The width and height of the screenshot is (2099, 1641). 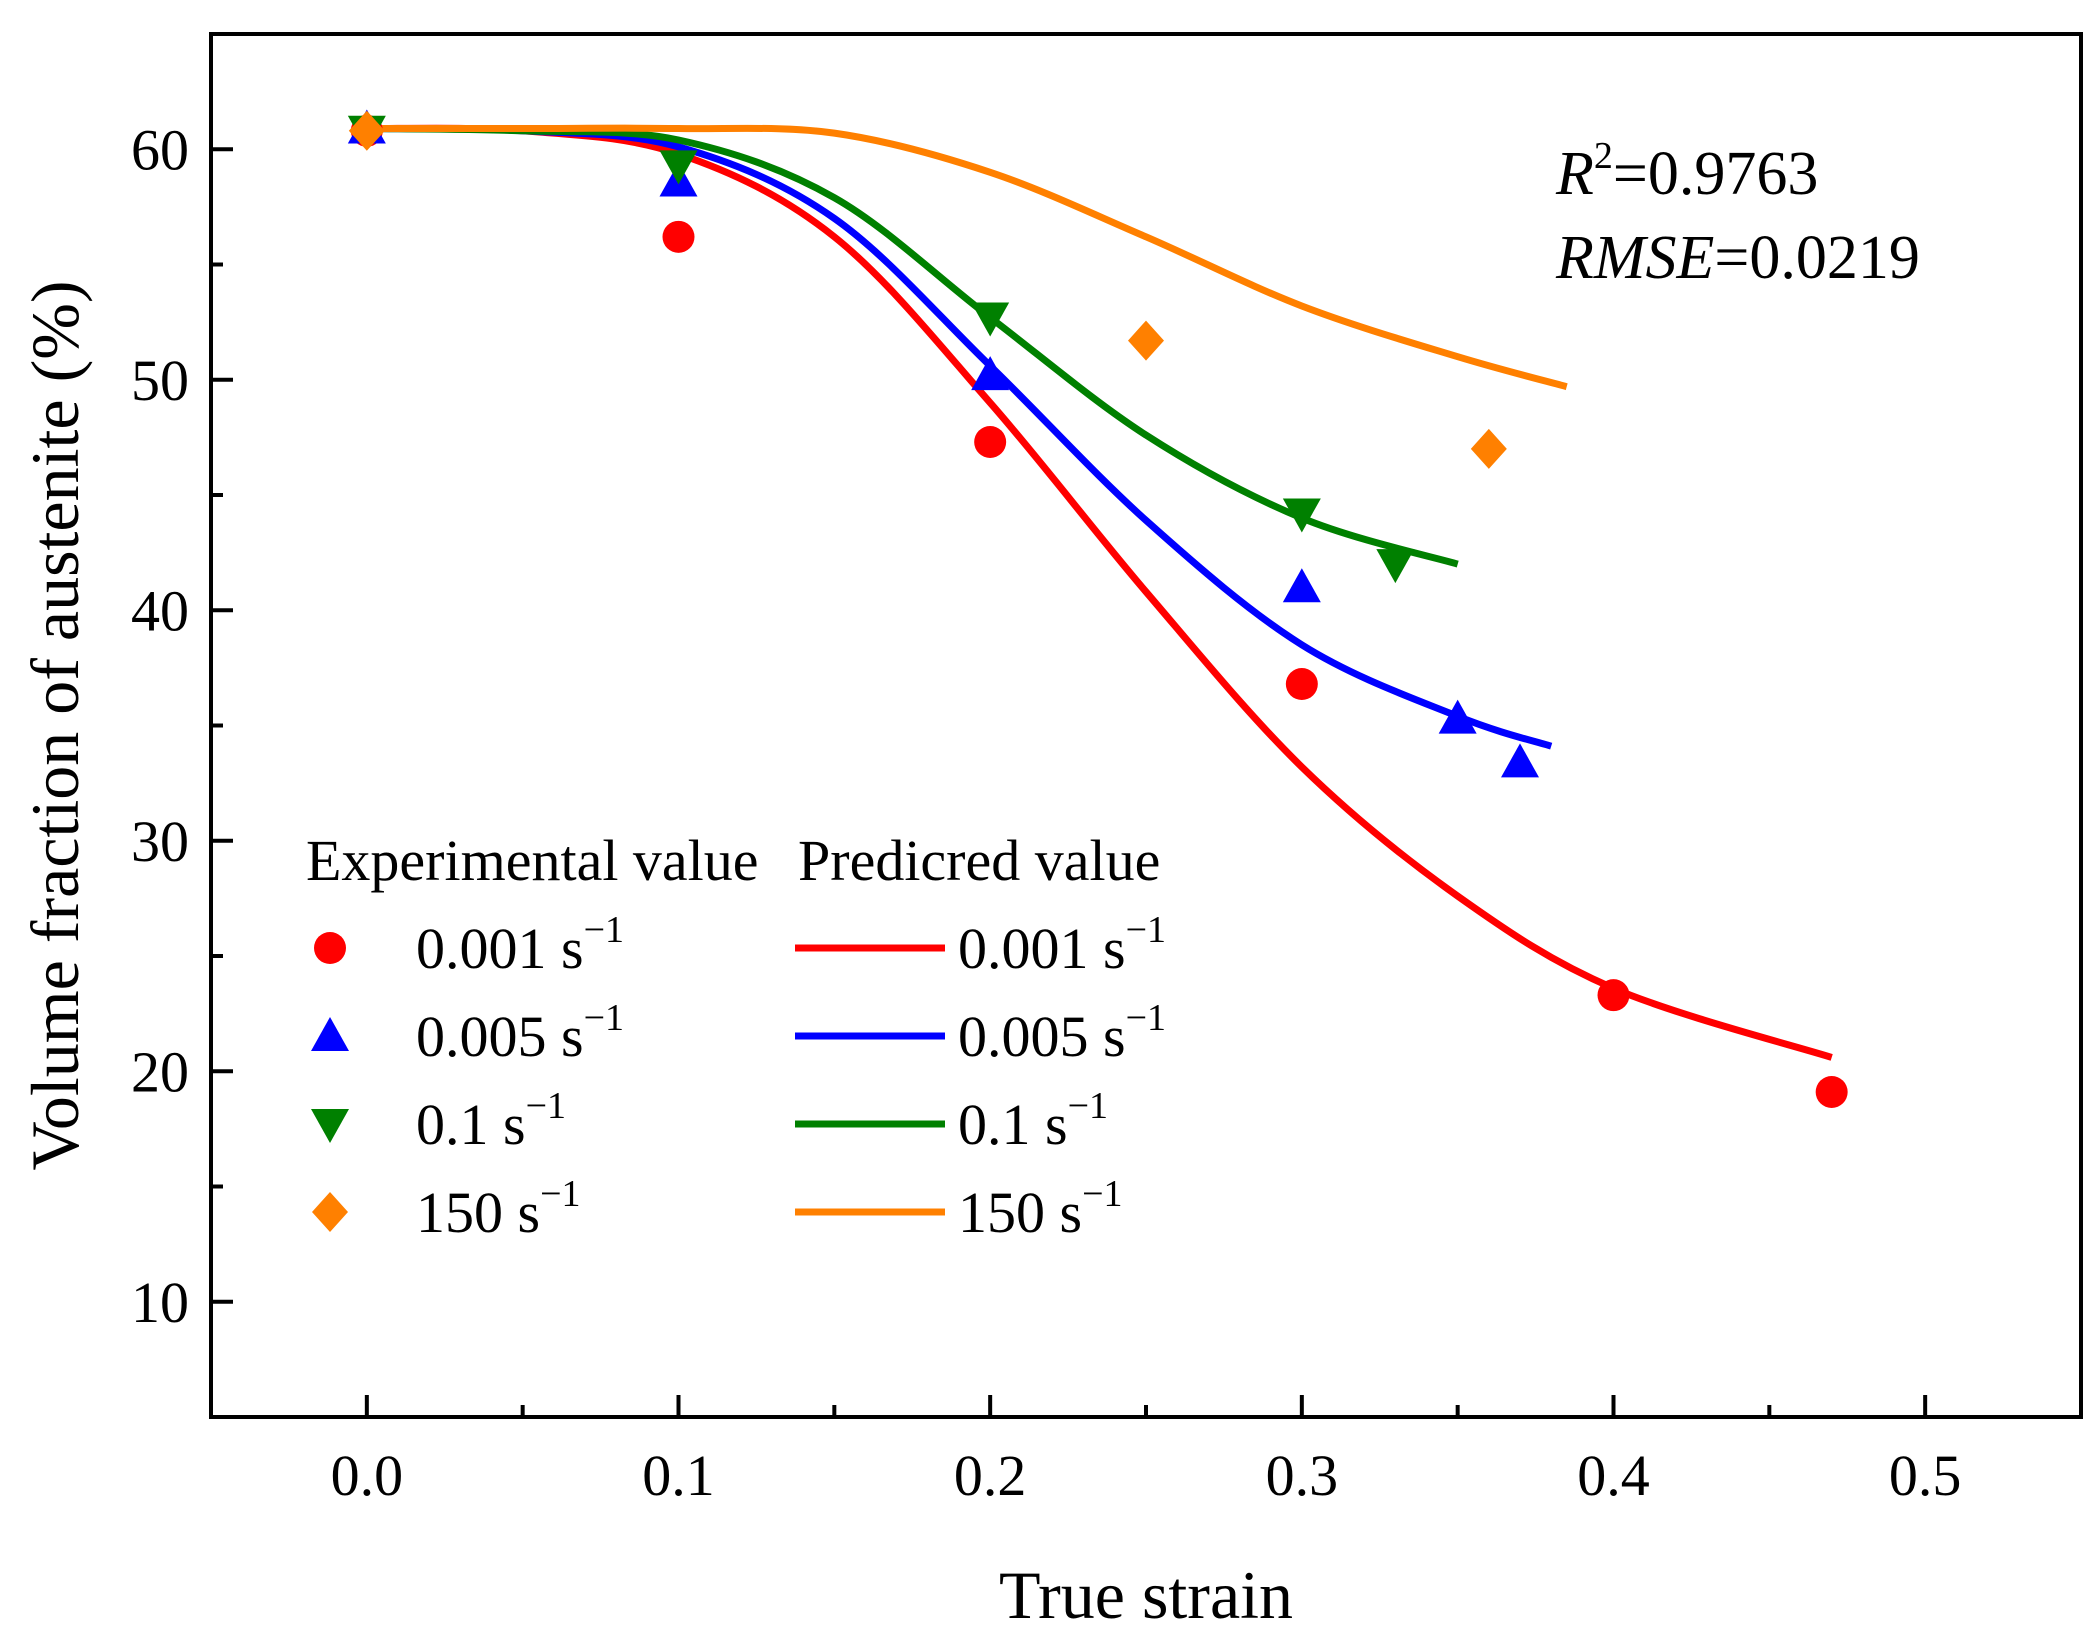 I want to click on y-axis-title: Volume fraction of austenite (%), so click(x=55, y=725).